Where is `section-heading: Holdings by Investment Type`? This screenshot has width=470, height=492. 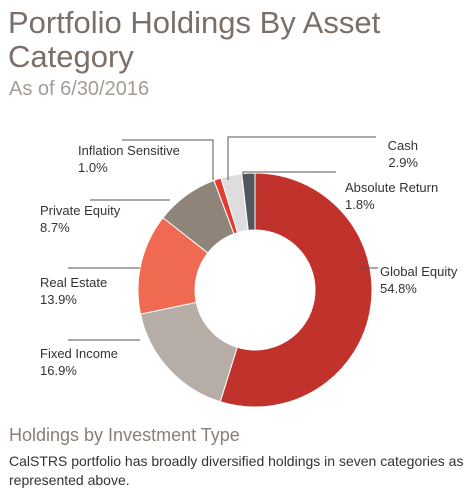
section-heading: Holdings by Investment Type is located at coordinates (124, 435).